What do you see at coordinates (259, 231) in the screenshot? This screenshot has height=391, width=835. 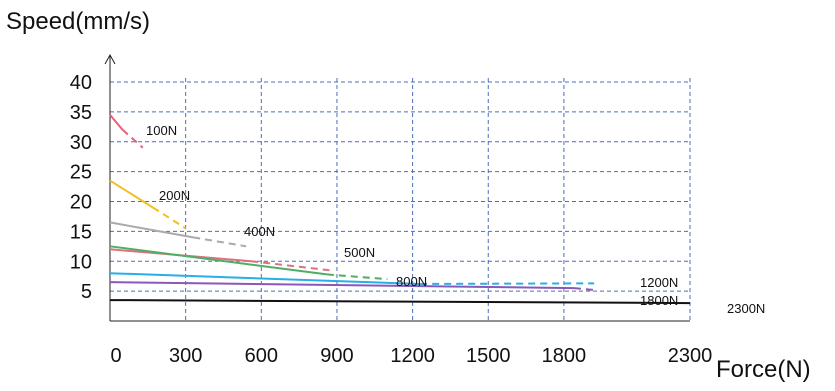 I see `series-label-400n: 400N` at bounding box center [259, 231].